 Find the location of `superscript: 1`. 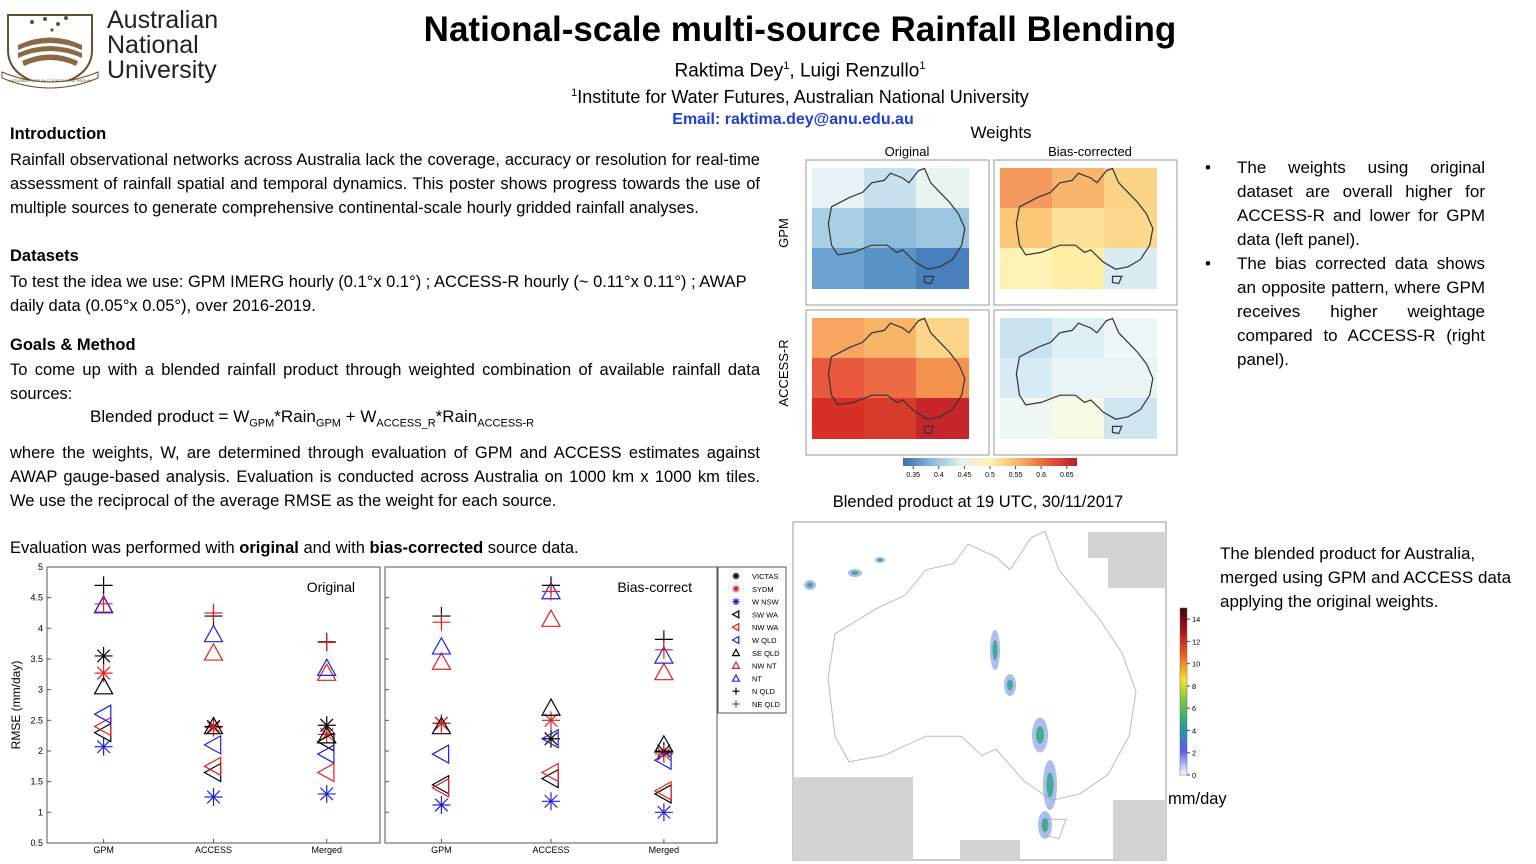

superscript: 1 is located at coordinates (574, 93).